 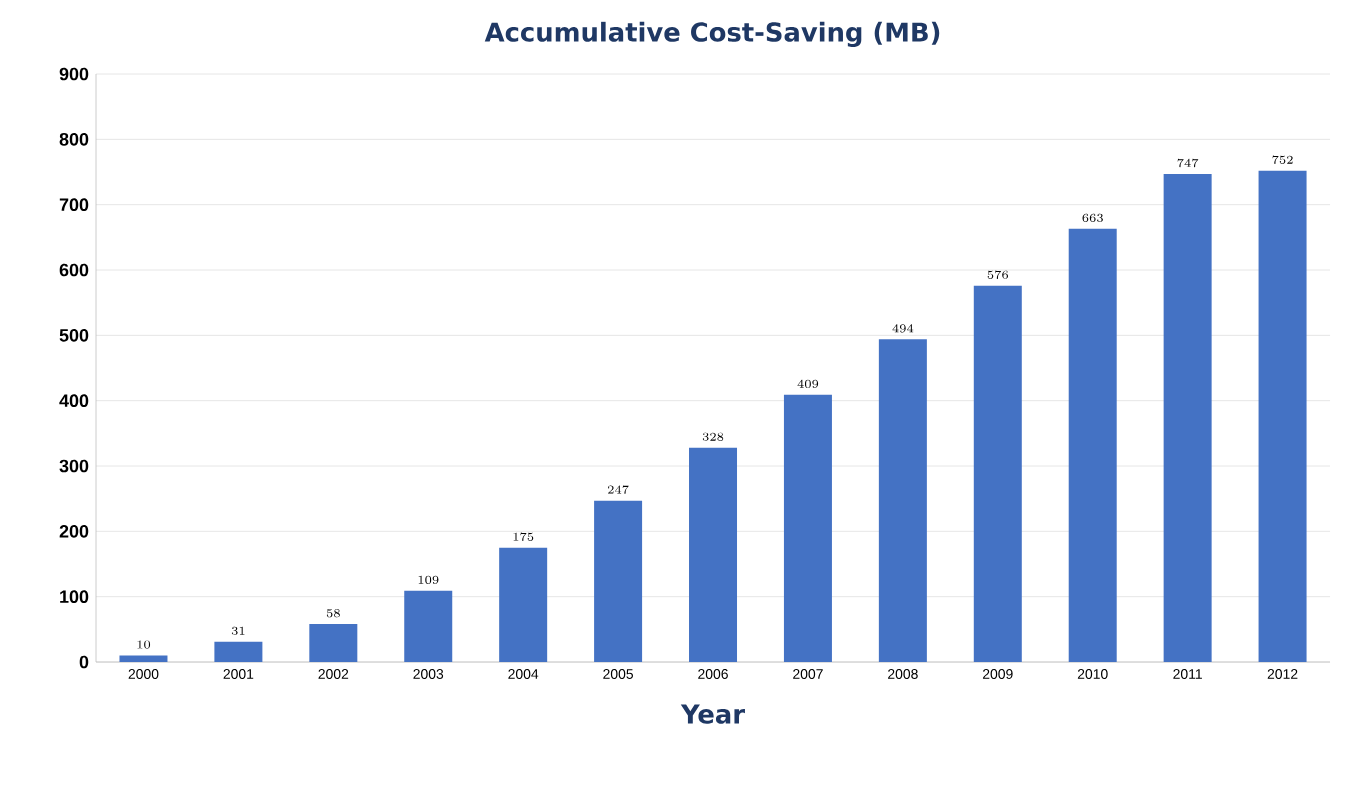 What do you see at coordinates (74, 205) in the screenshot?
I see `y-tick-label: 700` at bounding box center [74, 205].